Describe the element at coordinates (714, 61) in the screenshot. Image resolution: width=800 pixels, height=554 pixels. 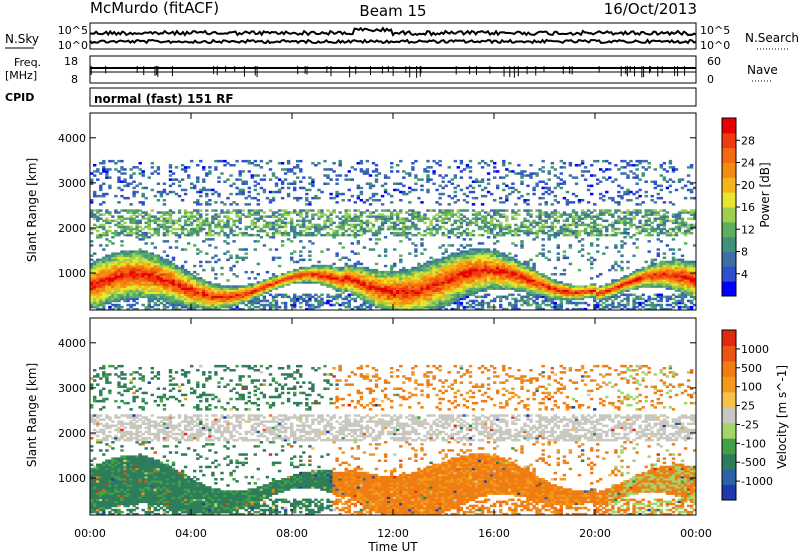
I see `nave-tick-high: 60` at that location.